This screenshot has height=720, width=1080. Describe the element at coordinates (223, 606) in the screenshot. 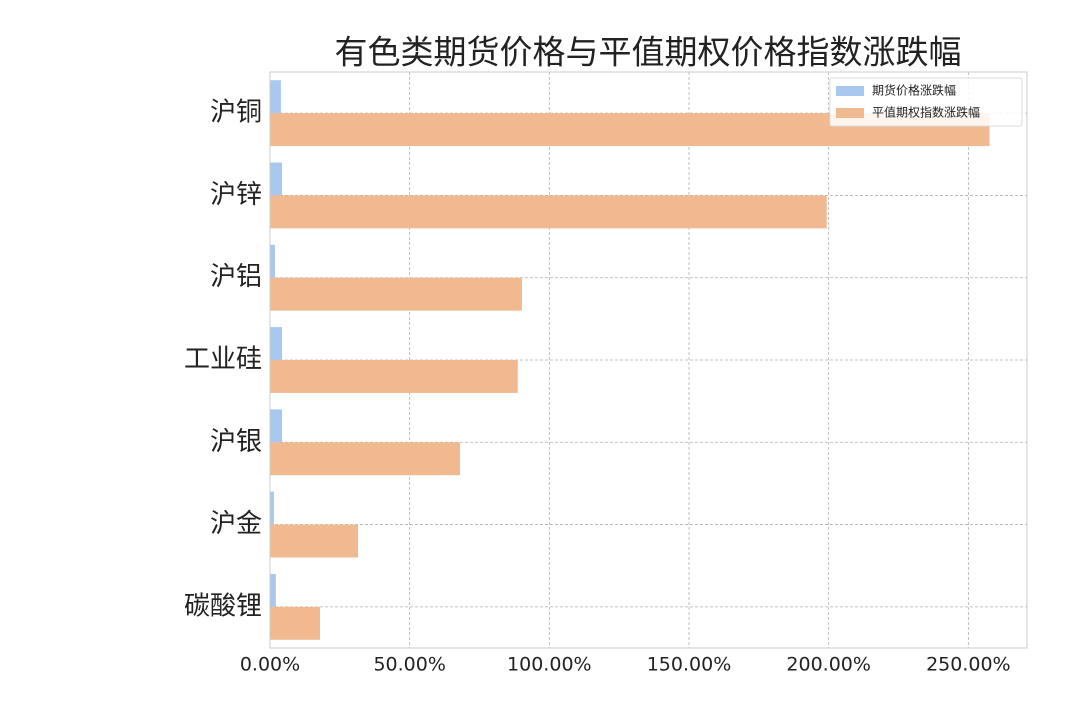

I see `y-tick-label: 碳酸锂` at that location.